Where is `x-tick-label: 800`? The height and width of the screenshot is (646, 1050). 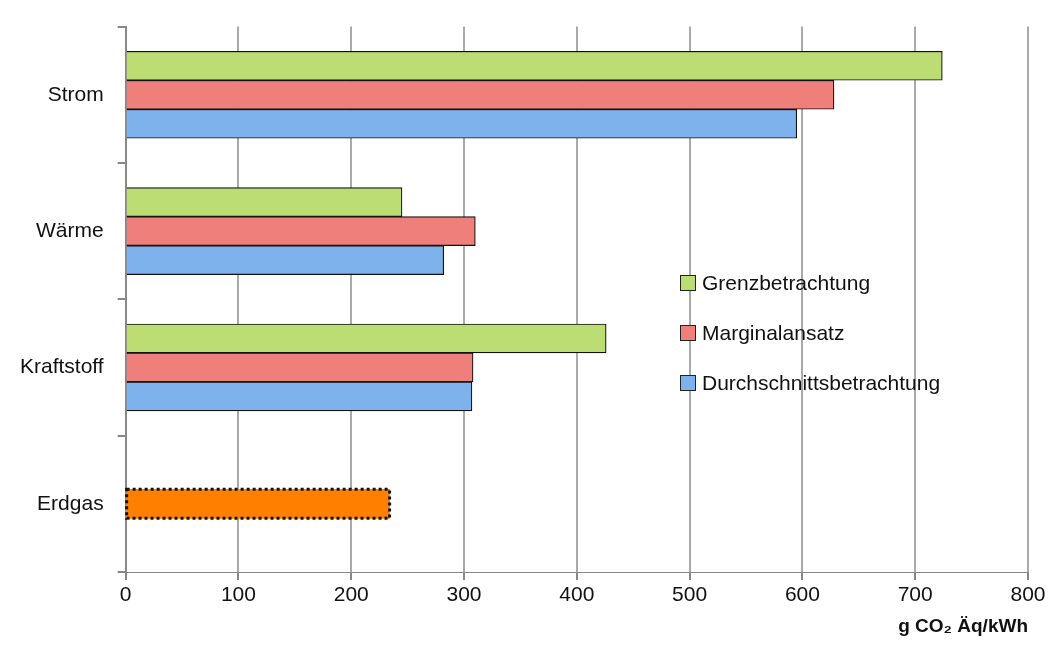 x-tick-label: 800 is located at coordinates (1028, 594).